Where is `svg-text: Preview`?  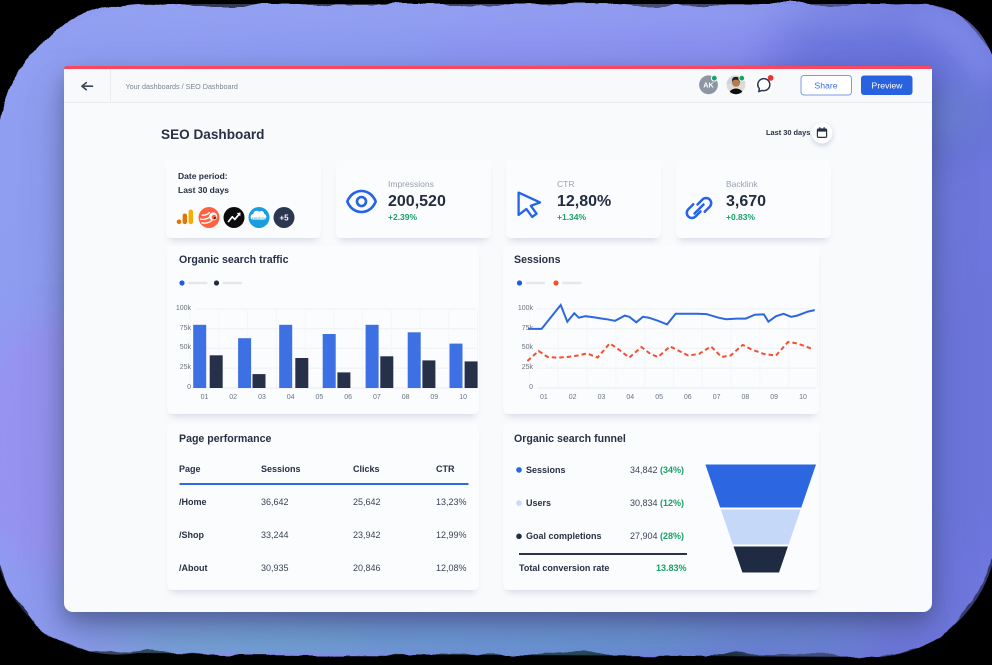
svg-text: Preview is located at coordinates (888, 86).